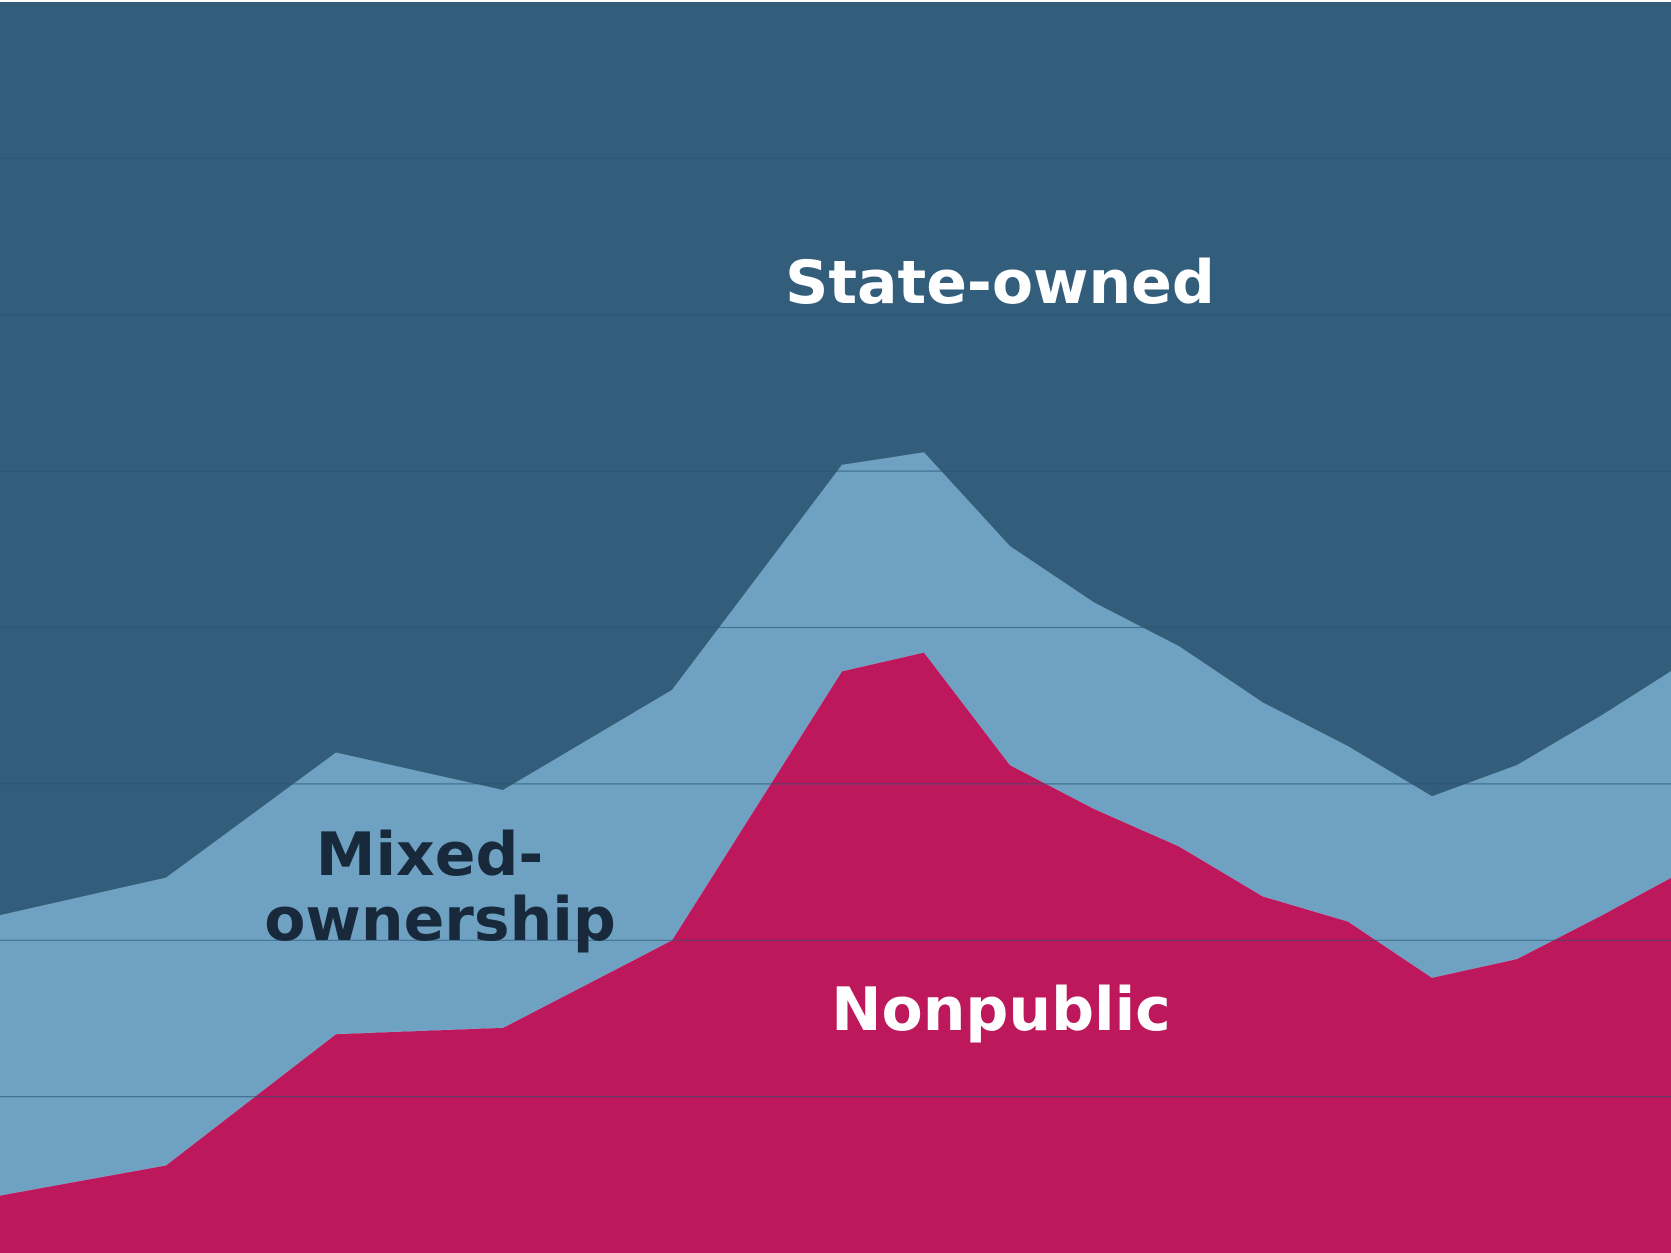 This screenshot has height=1253, width=1671. What do you see at coordinates (440, 920) in the screenshot?
I see `label-mixed-line-2: ownership` at bounding box center [440, 920].